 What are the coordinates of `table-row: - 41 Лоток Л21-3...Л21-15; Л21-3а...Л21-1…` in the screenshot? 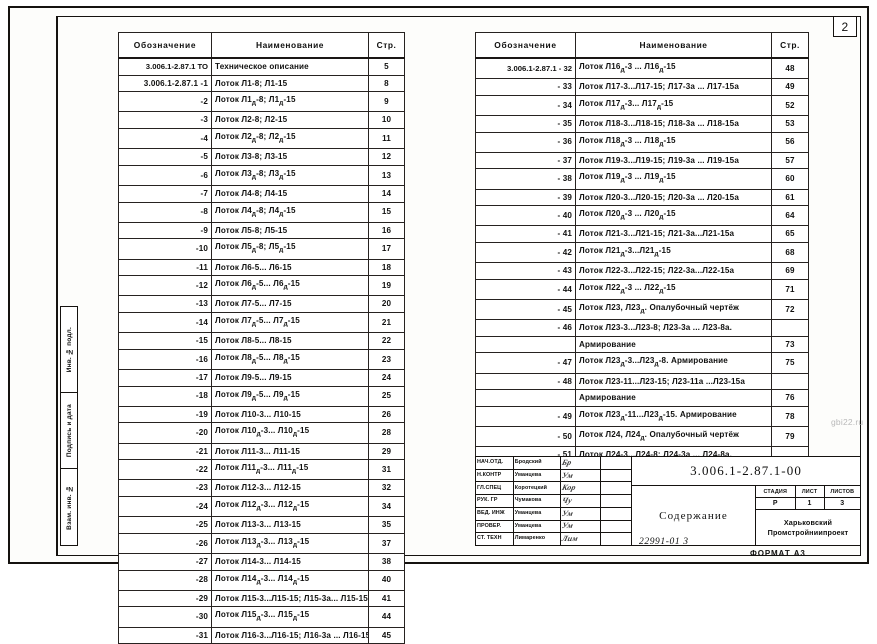 It's located at (642, 234).